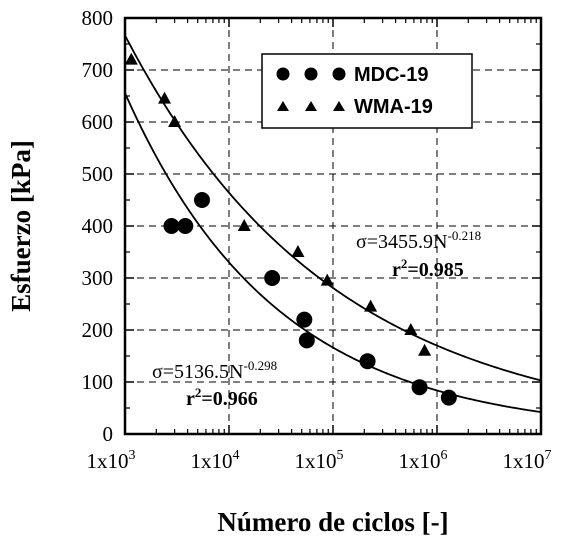 The image size is (578, 543). I want to click on x-tick-label: 1x10⁶, so click(423, 460).